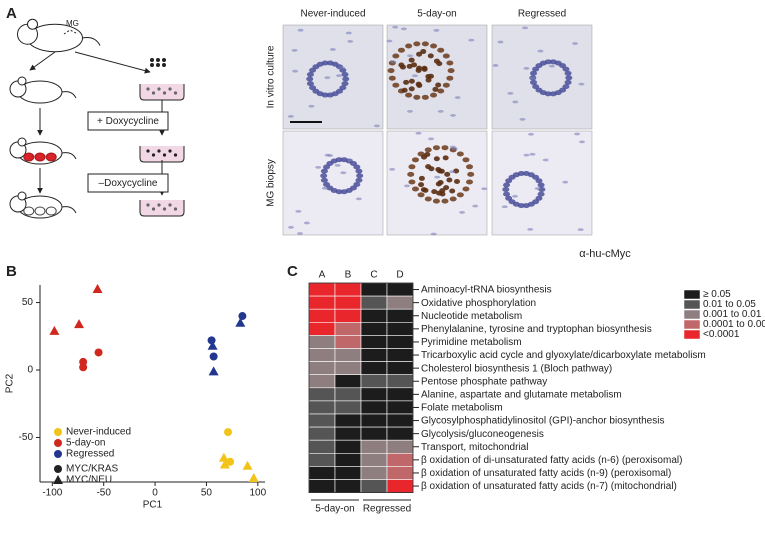 Image resolution: width=765 pixels, height=539 pixels. Describe the element at coordinates (486, 290) in the screenshot. I see `row-label: Aminoacyl-tRNA biosynthesis` at that location.